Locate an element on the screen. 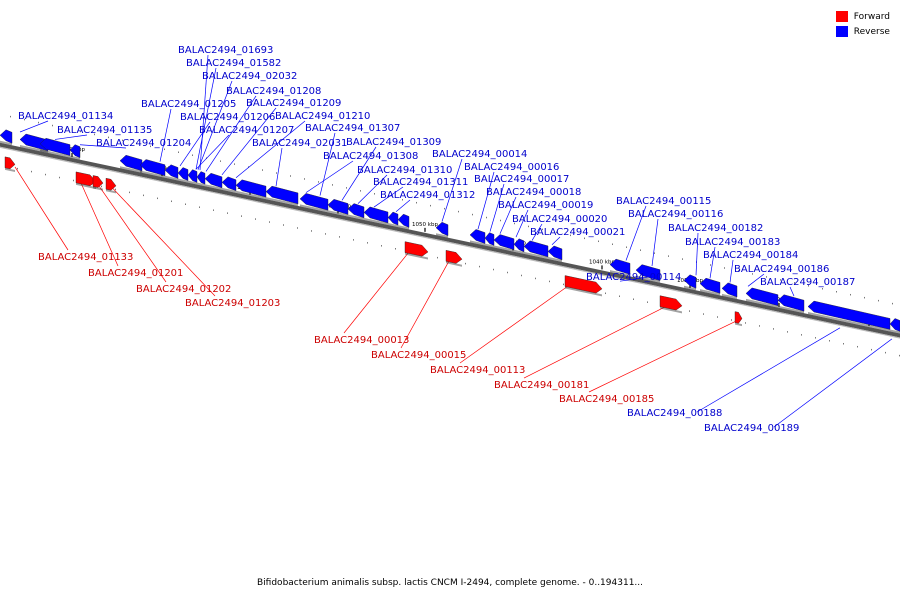  reverse-gene-label: BALAC2494_00187 is located at coordinates (807, 282).